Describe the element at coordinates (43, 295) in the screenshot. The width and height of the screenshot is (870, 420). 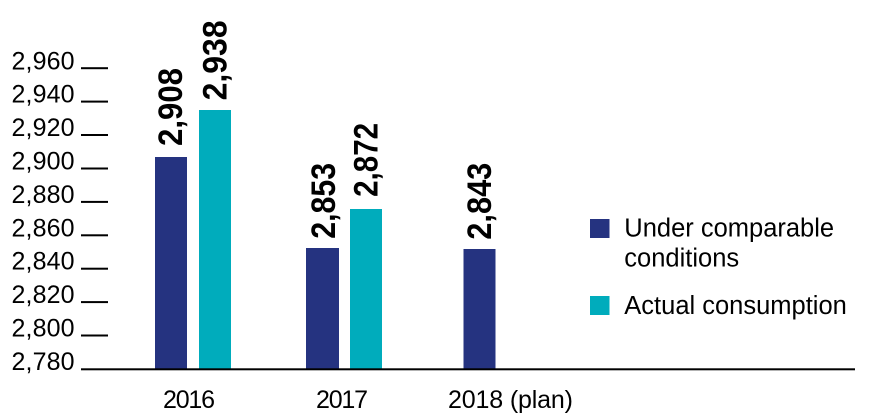
I see `svg-text: 2,820` at that location.